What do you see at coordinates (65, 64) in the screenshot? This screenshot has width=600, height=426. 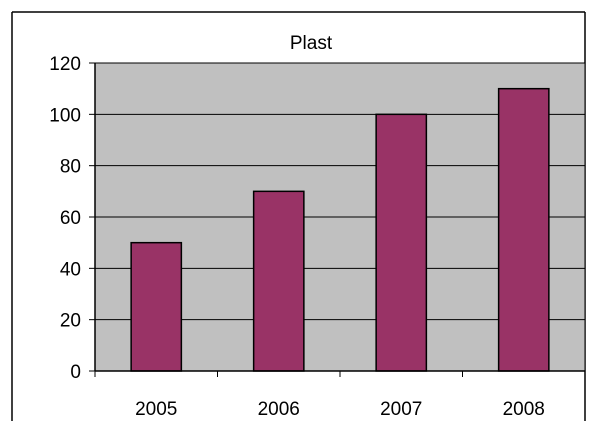 I see `y-tick-label-120: 120` at bounding box center [65, 64].